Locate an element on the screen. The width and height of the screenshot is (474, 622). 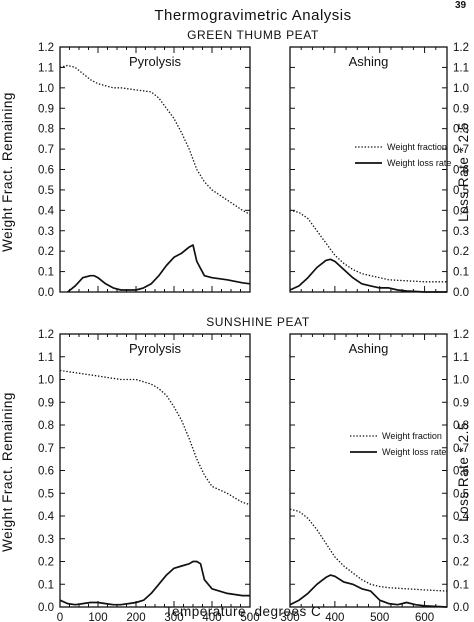
c1-ash-weight-fraction-line is located at coordinates (368, 550).